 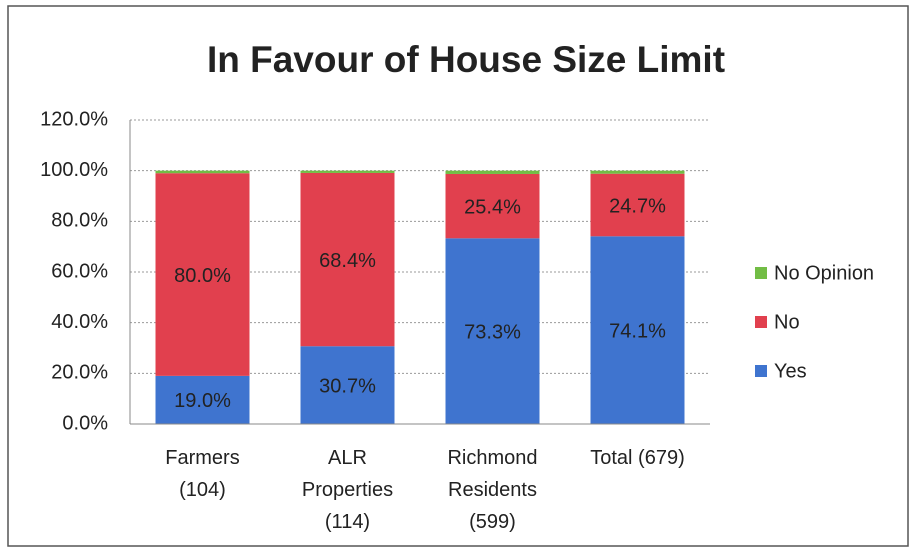 I want to click on data-label: 24.7%, so click(x=637, y=206).